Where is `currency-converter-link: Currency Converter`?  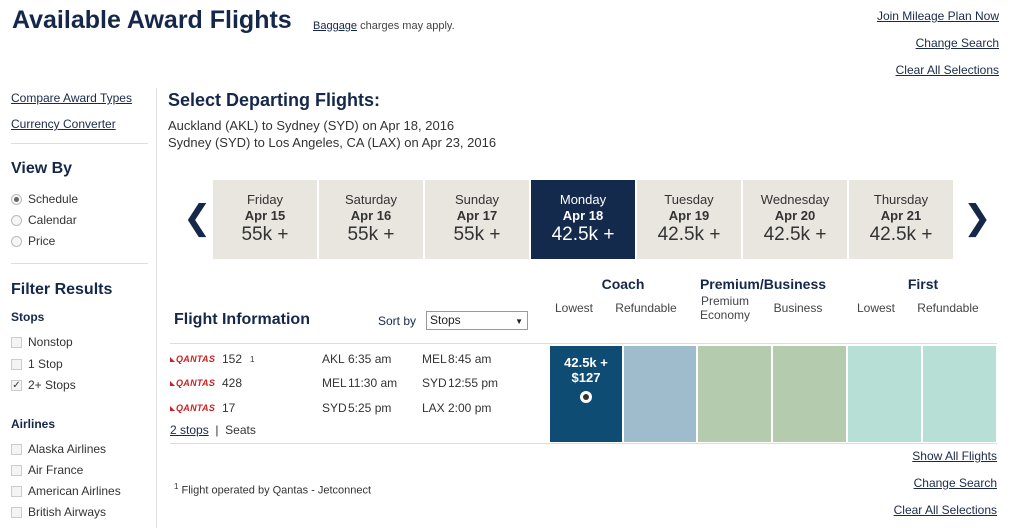 currency-converter-link: Currency Converter is located at coordinates (63, 124).